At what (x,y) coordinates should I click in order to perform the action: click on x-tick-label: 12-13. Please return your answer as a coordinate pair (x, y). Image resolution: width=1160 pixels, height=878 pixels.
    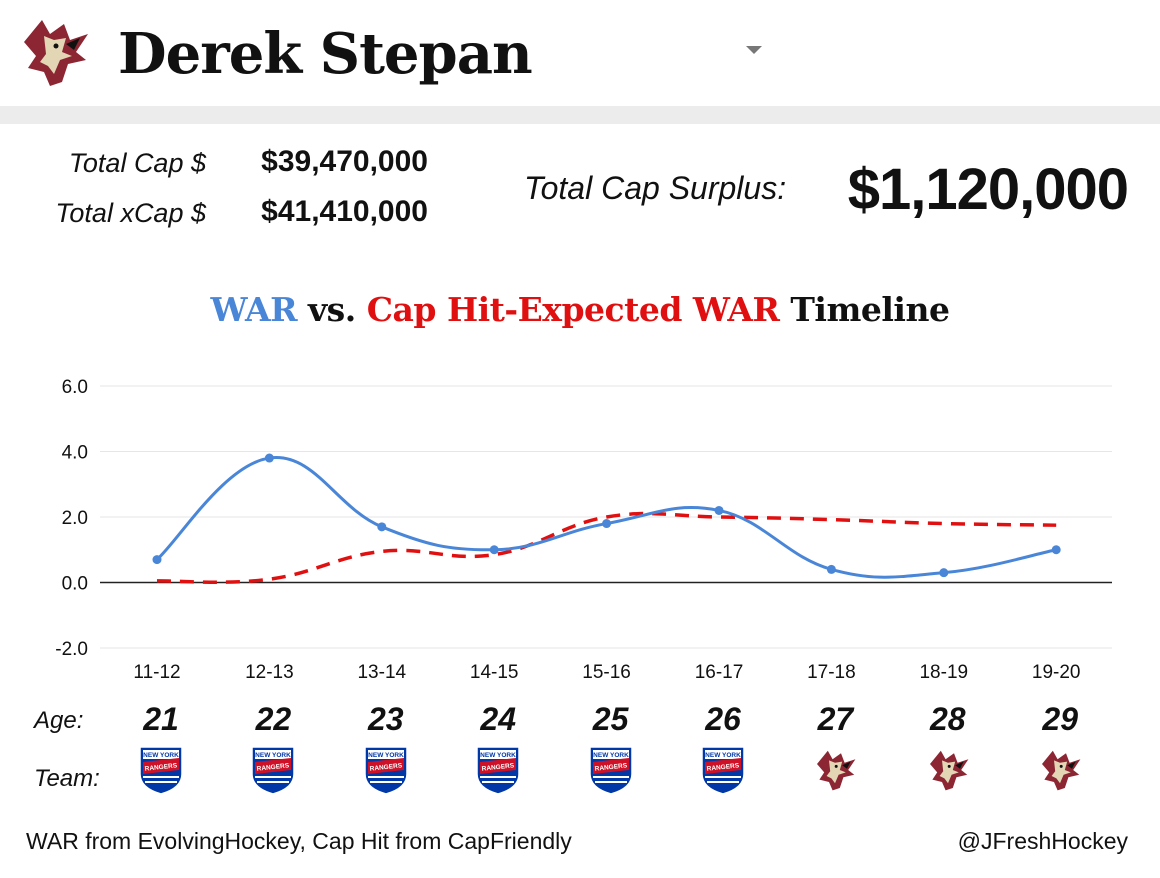
    Looking at the image, I should click on (269, 672).